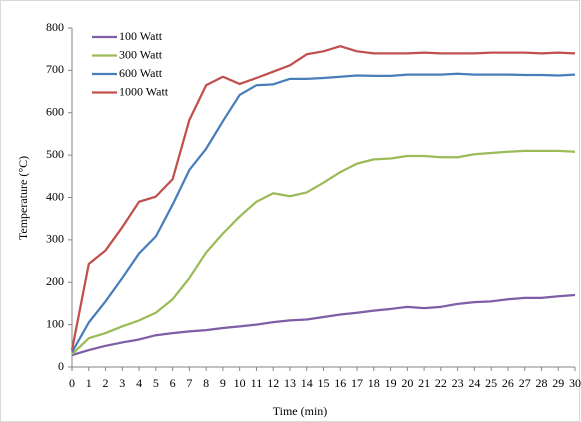  Describe the element at coordinates (391, 383) in the screenshot. I see `x-tick-label: 19` at that location.